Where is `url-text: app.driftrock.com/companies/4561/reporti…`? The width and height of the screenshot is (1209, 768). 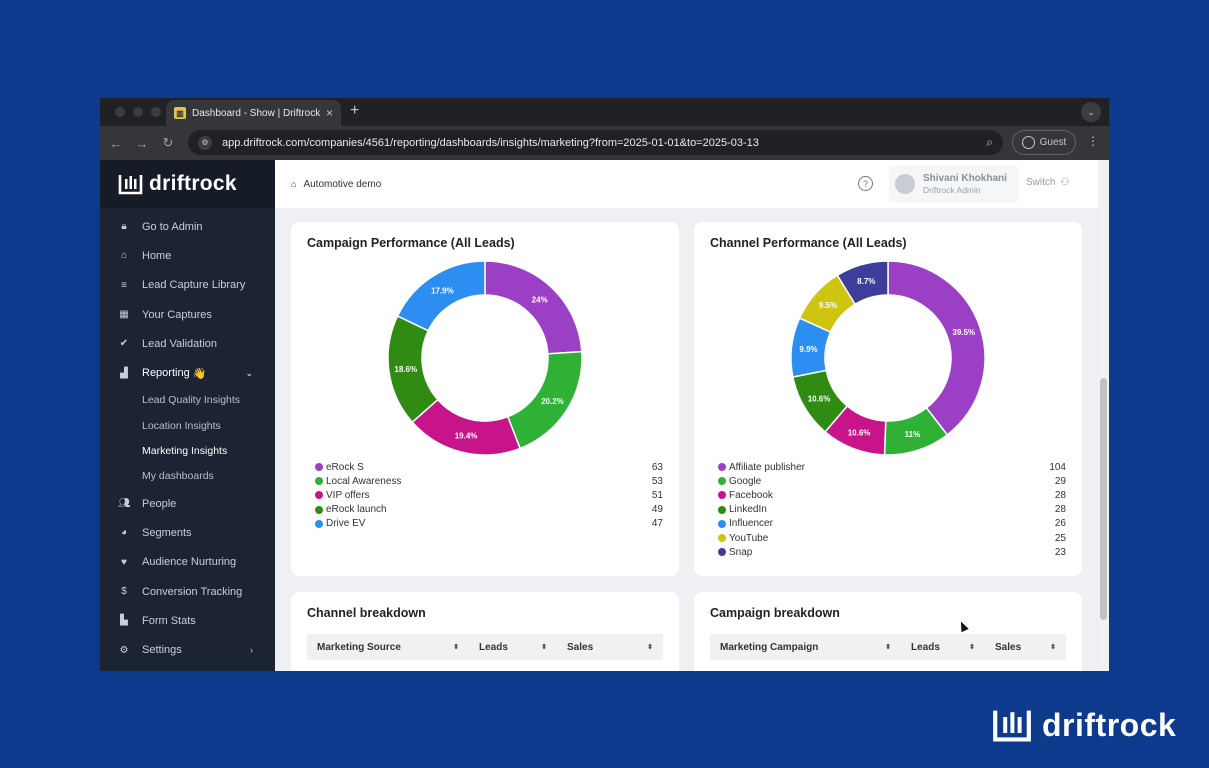 url-text: app.driftrock.com/companies/4561/reporti… is located at coordinates (490, 142).